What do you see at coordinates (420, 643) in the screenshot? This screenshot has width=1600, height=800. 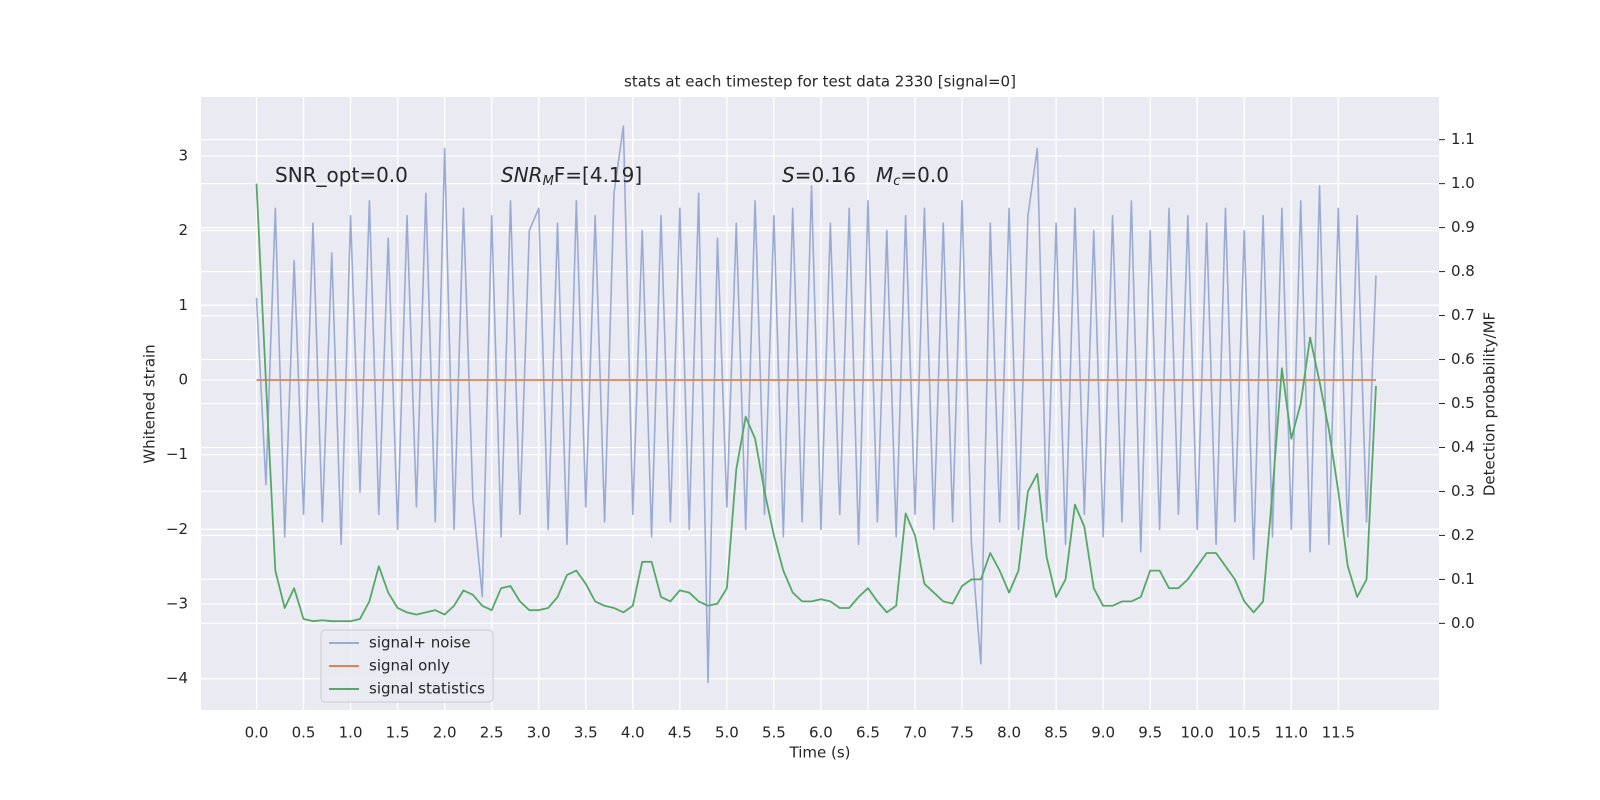 I see `legend-label: signal+ noise` at bounding box center [420, 643].